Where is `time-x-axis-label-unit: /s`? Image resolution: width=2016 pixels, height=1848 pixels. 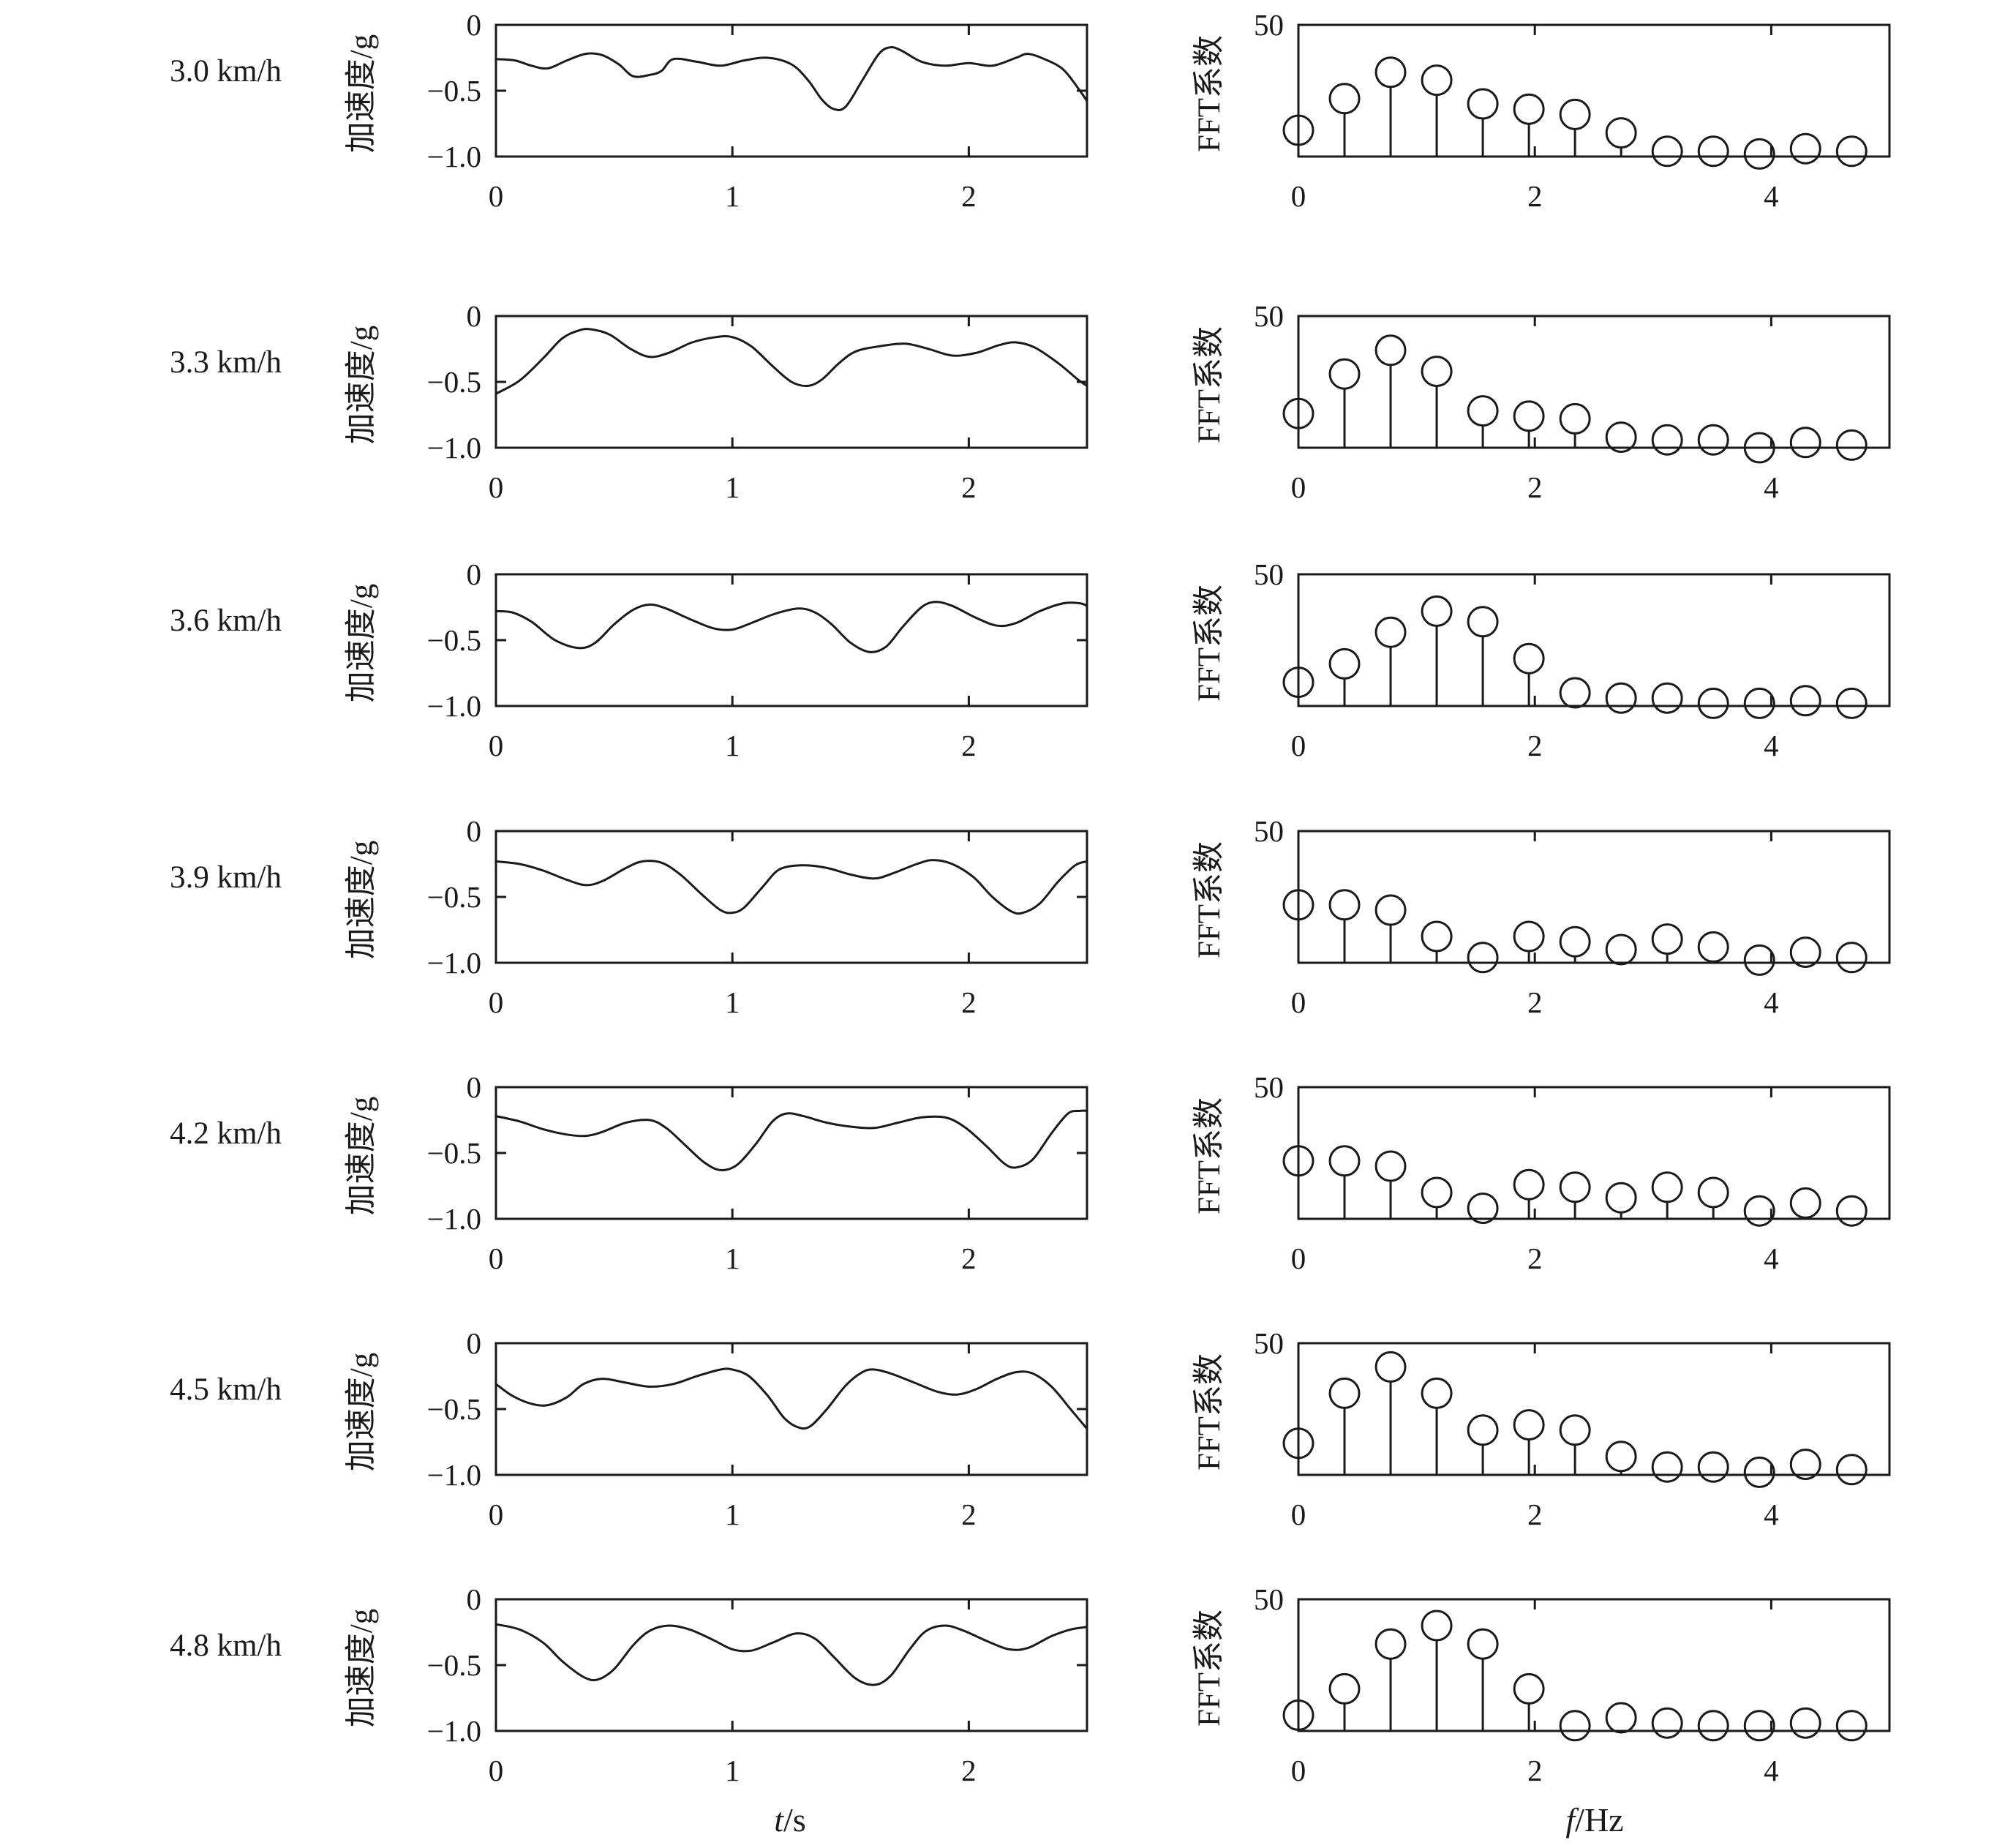 time-x-axis-label-unit: /s is located at coordinates (795, 1819).